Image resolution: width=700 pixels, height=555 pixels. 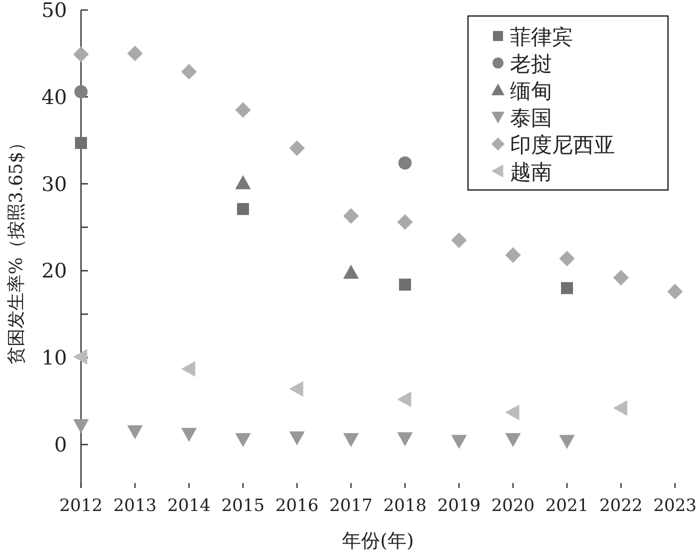 I want to click on x-tick-label: 2020, so click(x=513, y=506).